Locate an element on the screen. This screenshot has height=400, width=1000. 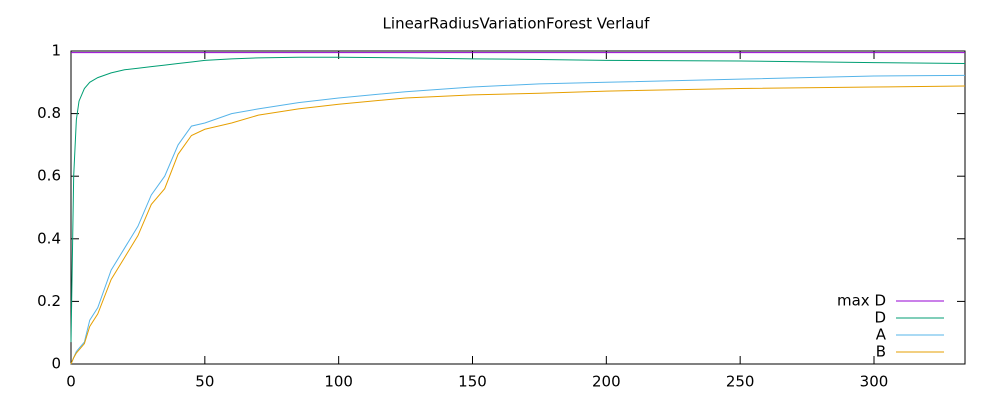
legend-label: max D is located at coordinates (861, 301).